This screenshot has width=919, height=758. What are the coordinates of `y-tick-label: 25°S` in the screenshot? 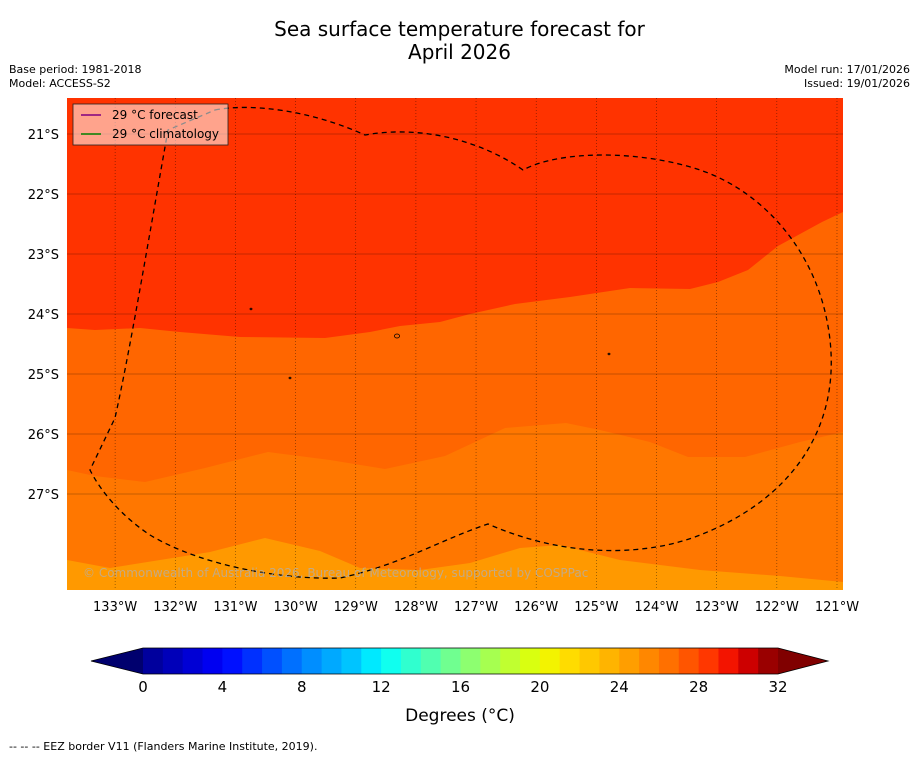 It's located at (43, 375).